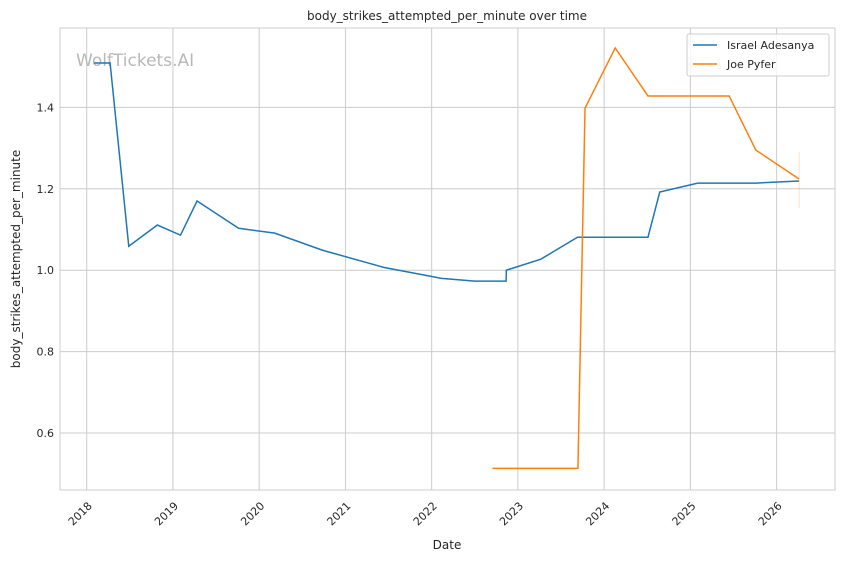 Image resolution: width=844 pixels, height=565 pixels. What do you see at coordinates (46, 189) in the screenshot?
I see `y-tick-label: 1.2` at bounding box center [46, 189].